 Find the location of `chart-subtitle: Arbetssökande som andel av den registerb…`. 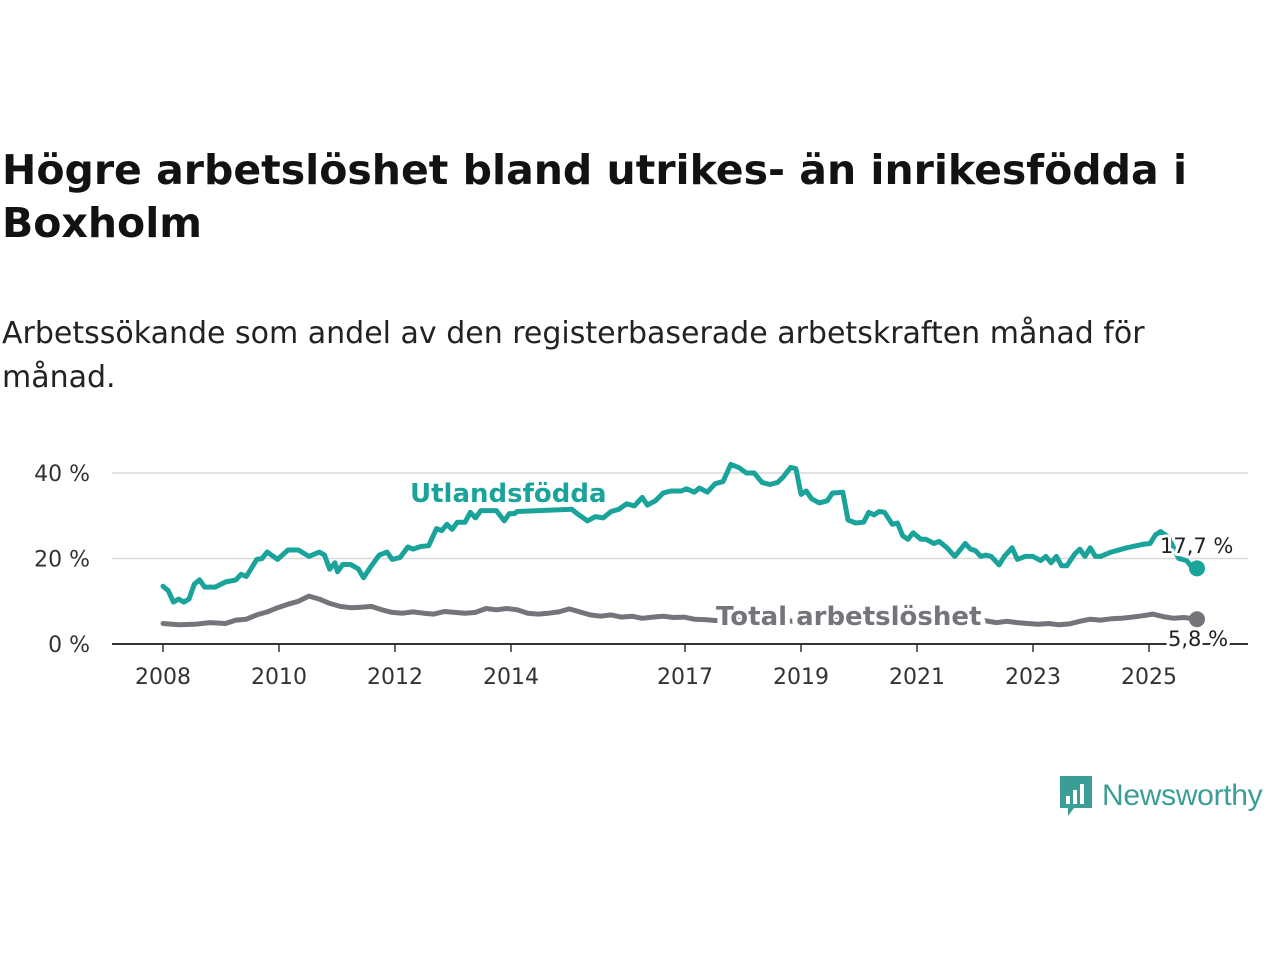

chart-subtitle: Arbetssökande som andel av den registerb… is located at coordinates (573, 355).